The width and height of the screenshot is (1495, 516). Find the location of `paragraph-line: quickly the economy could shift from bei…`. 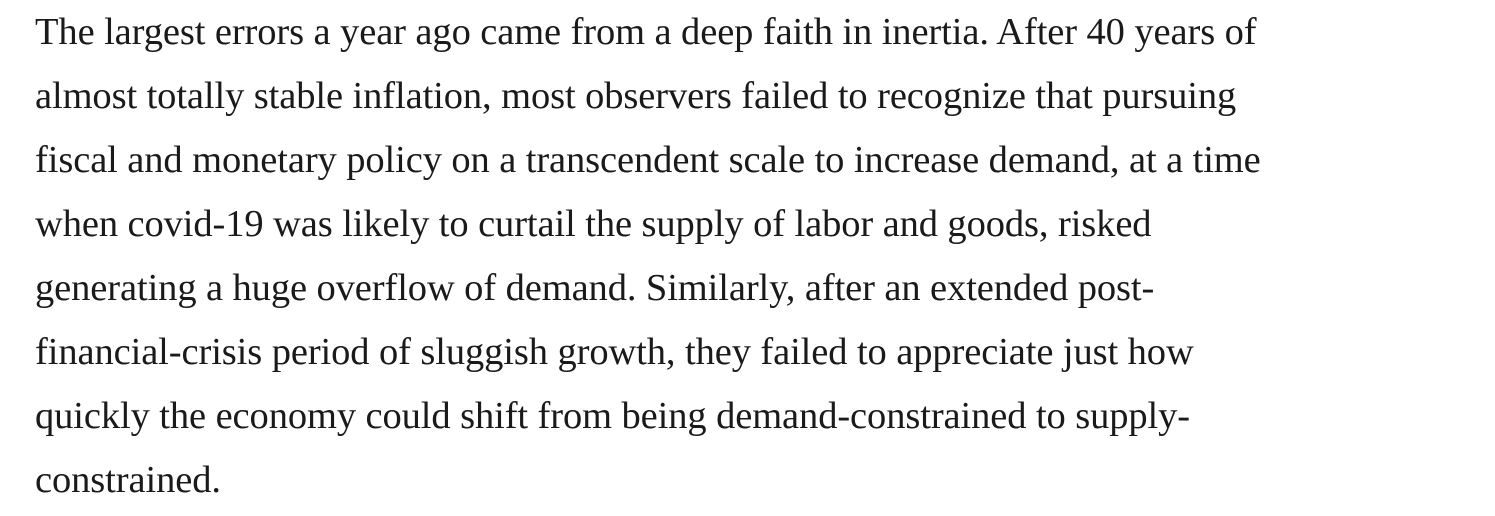

paragraph-line: quickly the economy could shift from bei… is located at coordinates (613, 416).